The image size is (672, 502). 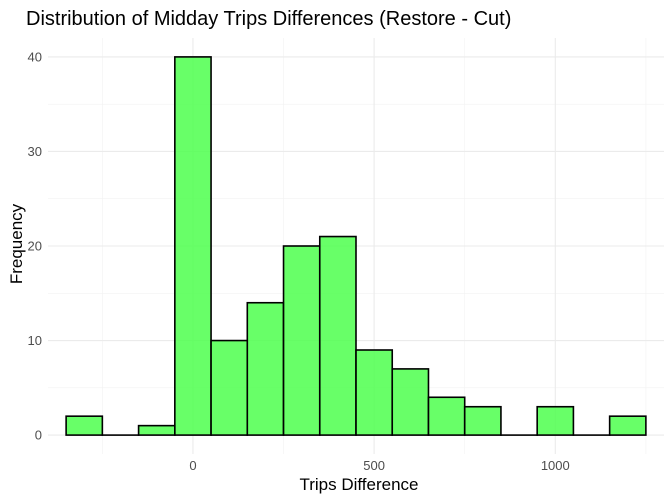 I want to click on x-tick-label: 1000, so click(x=555, y=465).